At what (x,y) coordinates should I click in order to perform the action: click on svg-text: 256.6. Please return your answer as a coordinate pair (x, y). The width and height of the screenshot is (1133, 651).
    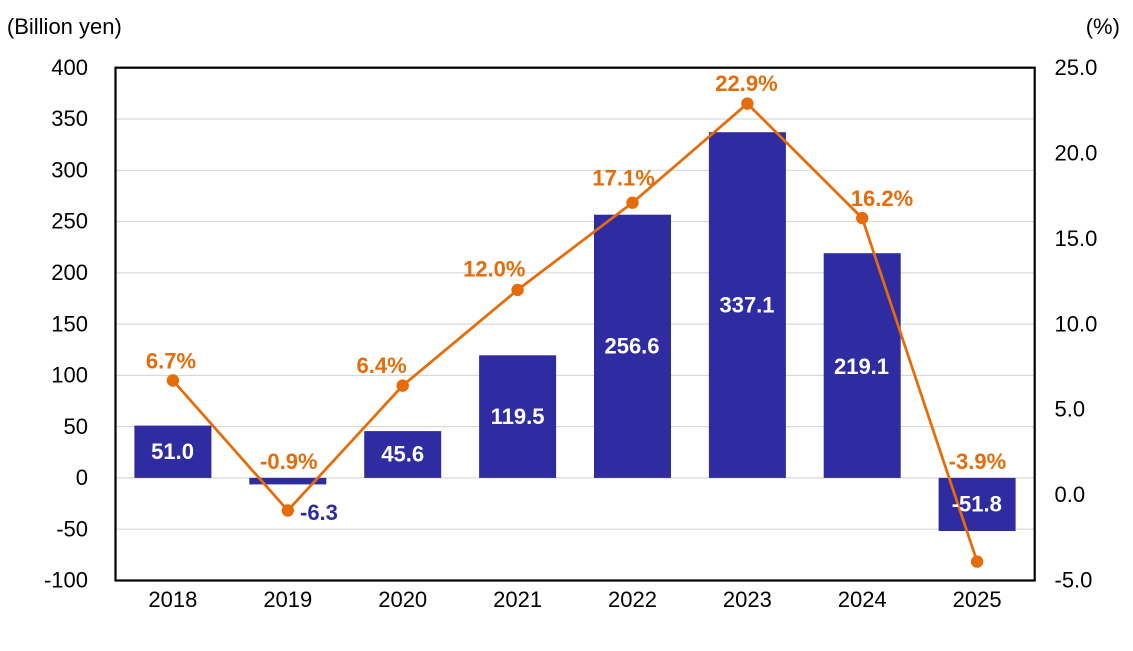
    Looking at the image, I should click on (631, 346).